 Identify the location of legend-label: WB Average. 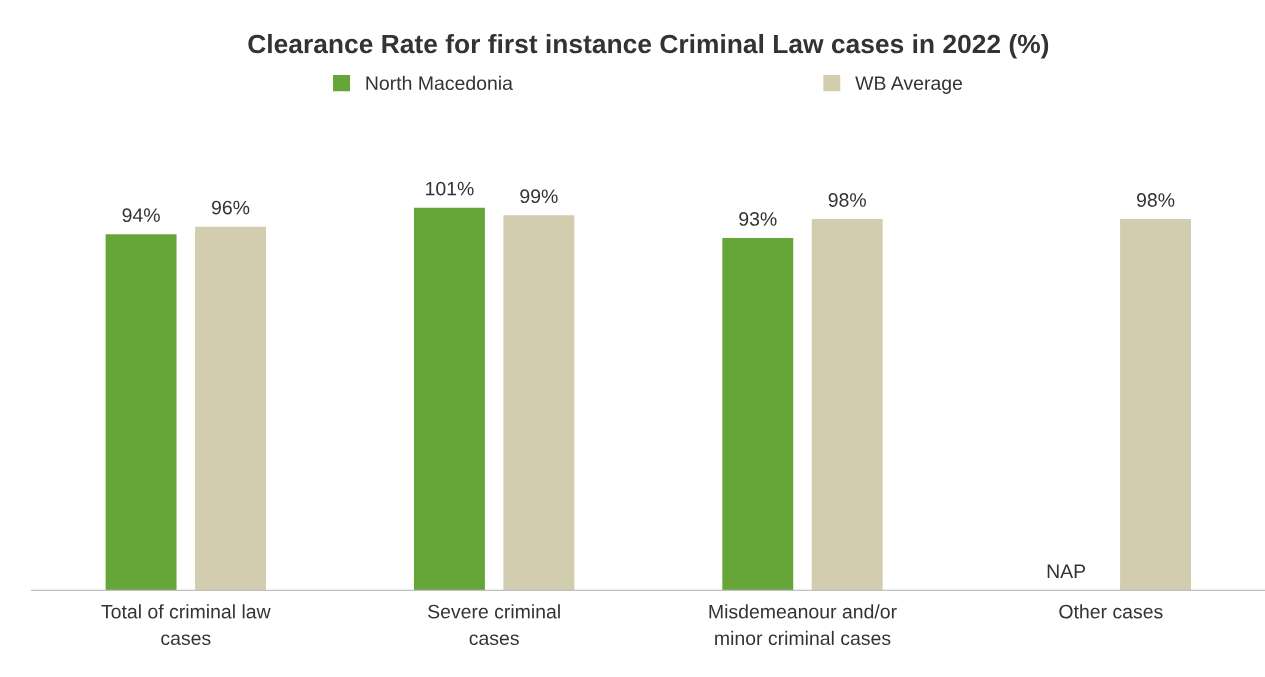
(909, 85).